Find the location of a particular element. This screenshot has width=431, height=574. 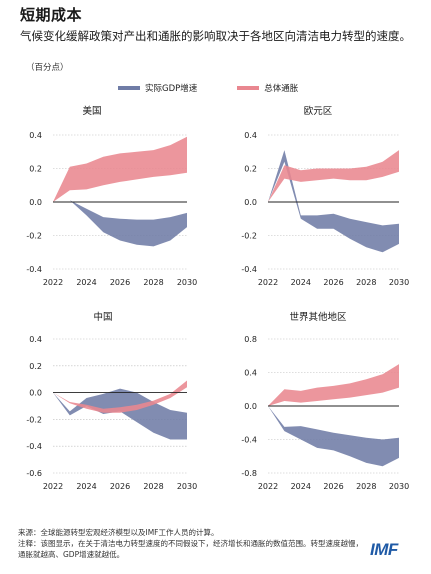

imf-logo: IMF is located at coordinates (384, 549).